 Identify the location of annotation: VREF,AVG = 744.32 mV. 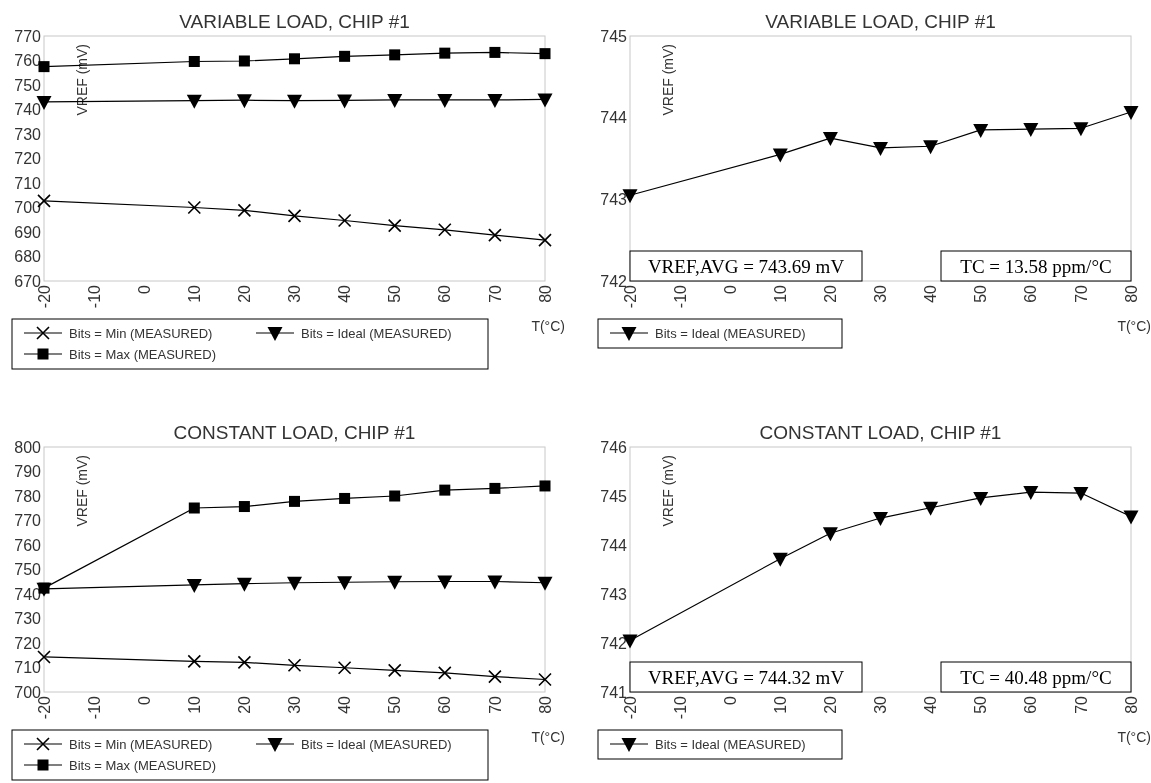
(746, 677).